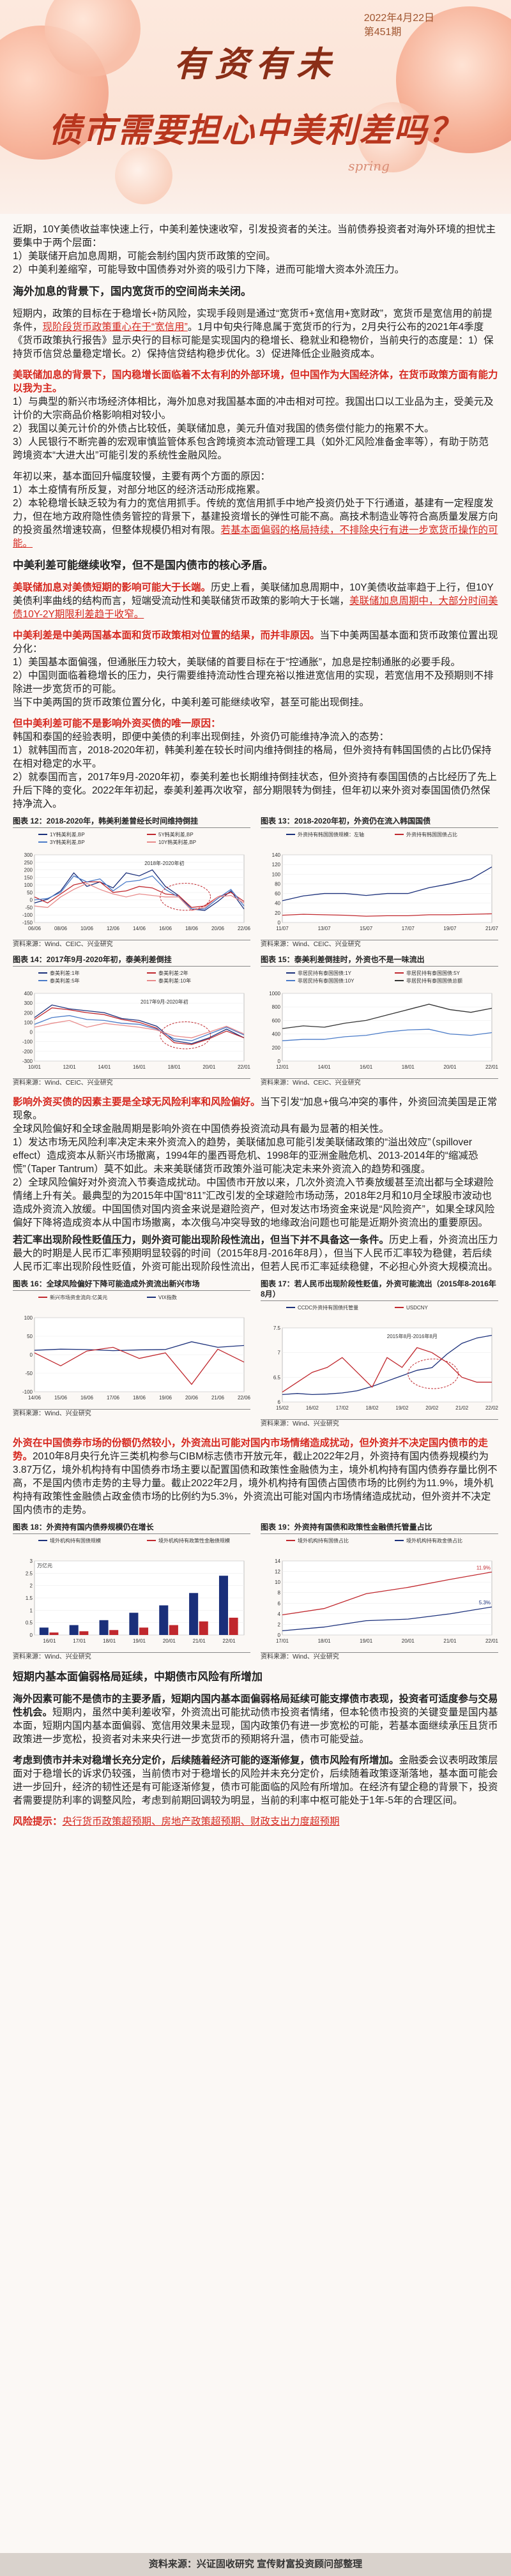  What do you see at coordinates (29, 1573) in the screenshot?
I see `y-tick-label: 2.5` at bounding box center [29, 1573].